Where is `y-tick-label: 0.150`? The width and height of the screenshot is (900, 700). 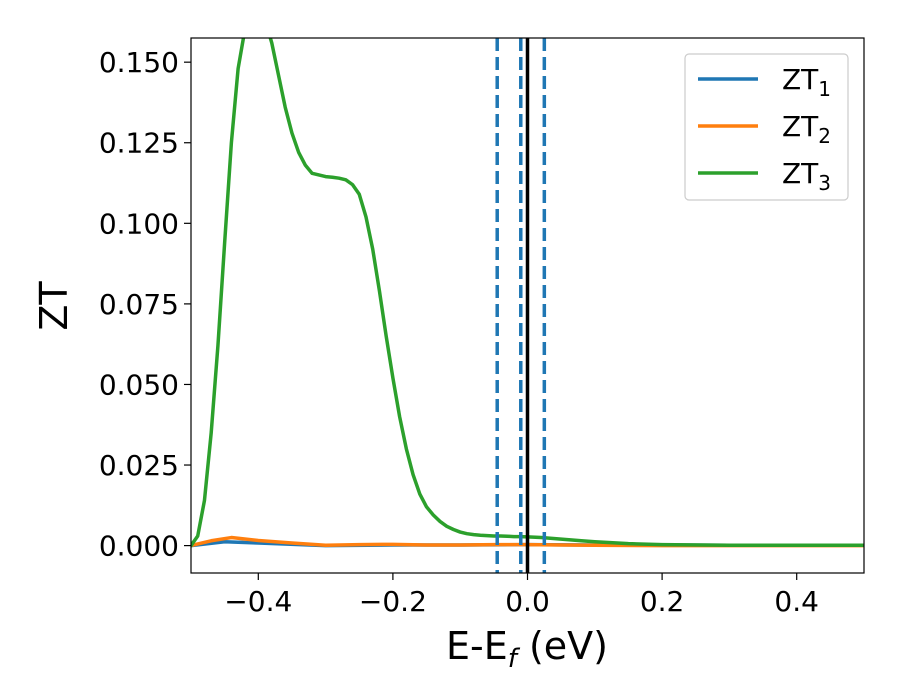
y-tick-label: 0.150 is located at coordinates (139, 62).